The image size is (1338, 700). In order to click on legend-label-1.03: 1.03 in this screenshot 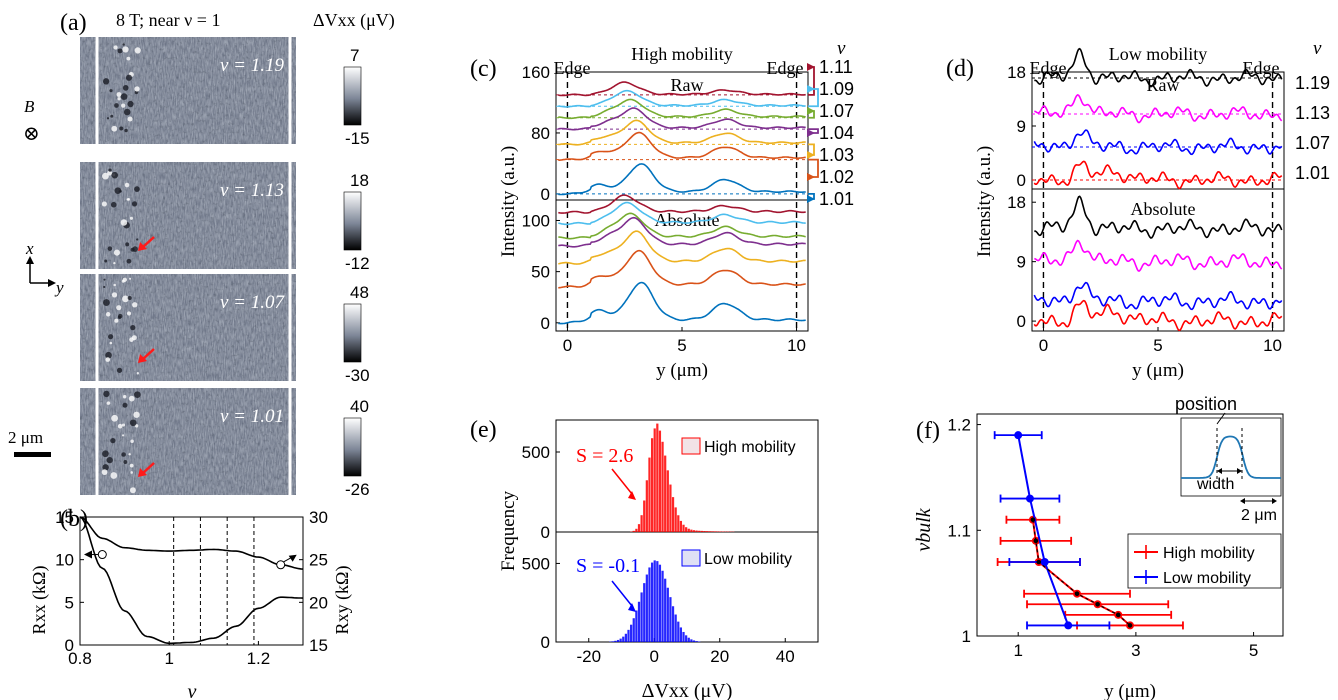, I will do `click(836, 155)`.